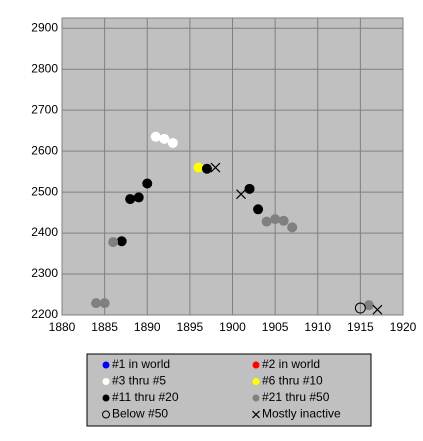 The width and height of the screenshot is (423, 441). Describe the element at coordinates (229, 390) in the screenshot. I see `legend` at that location.